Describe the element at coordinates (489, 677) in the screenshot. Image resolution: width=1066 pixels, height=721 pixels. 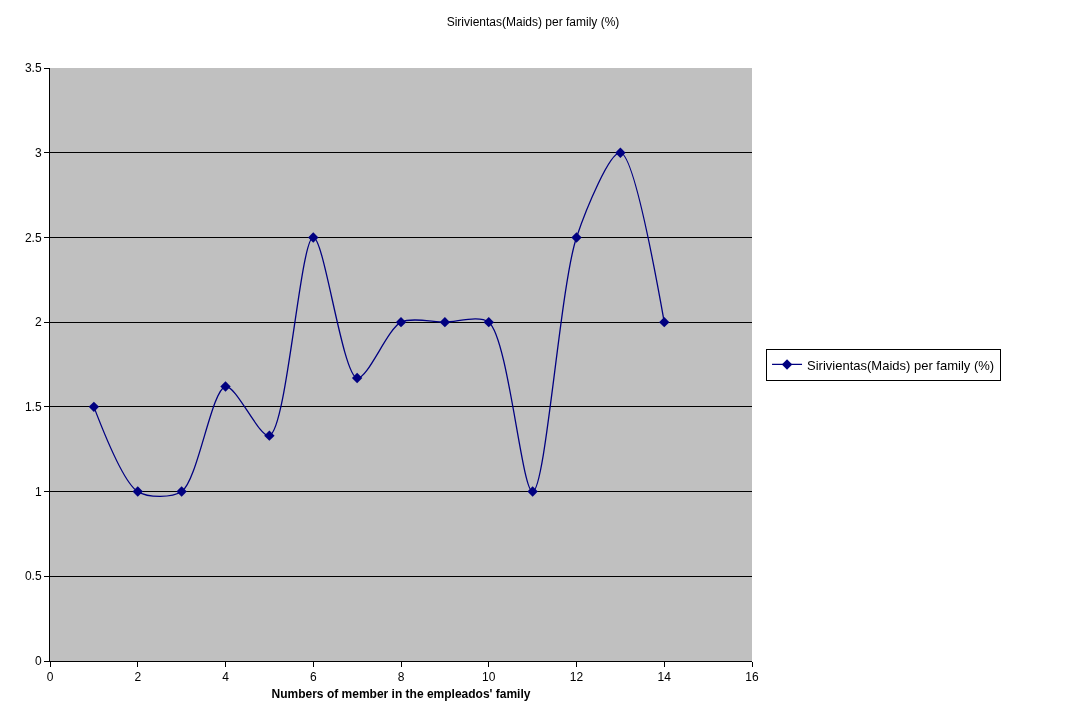
I see `x-tick-label: 10` at that location.